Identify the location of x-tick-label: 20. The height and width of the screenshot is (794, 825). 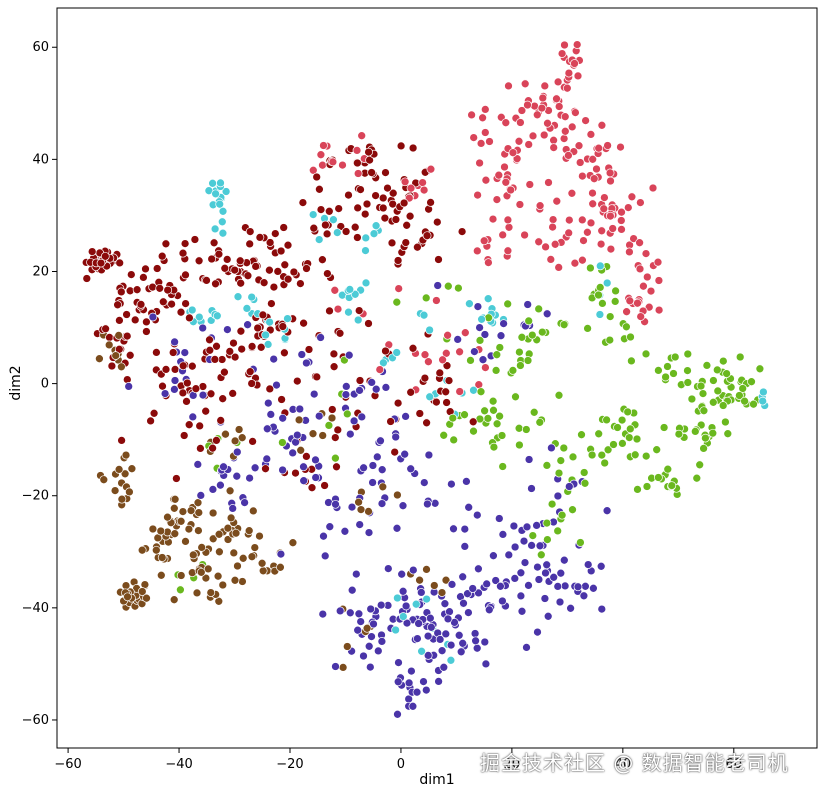
(512, 764).